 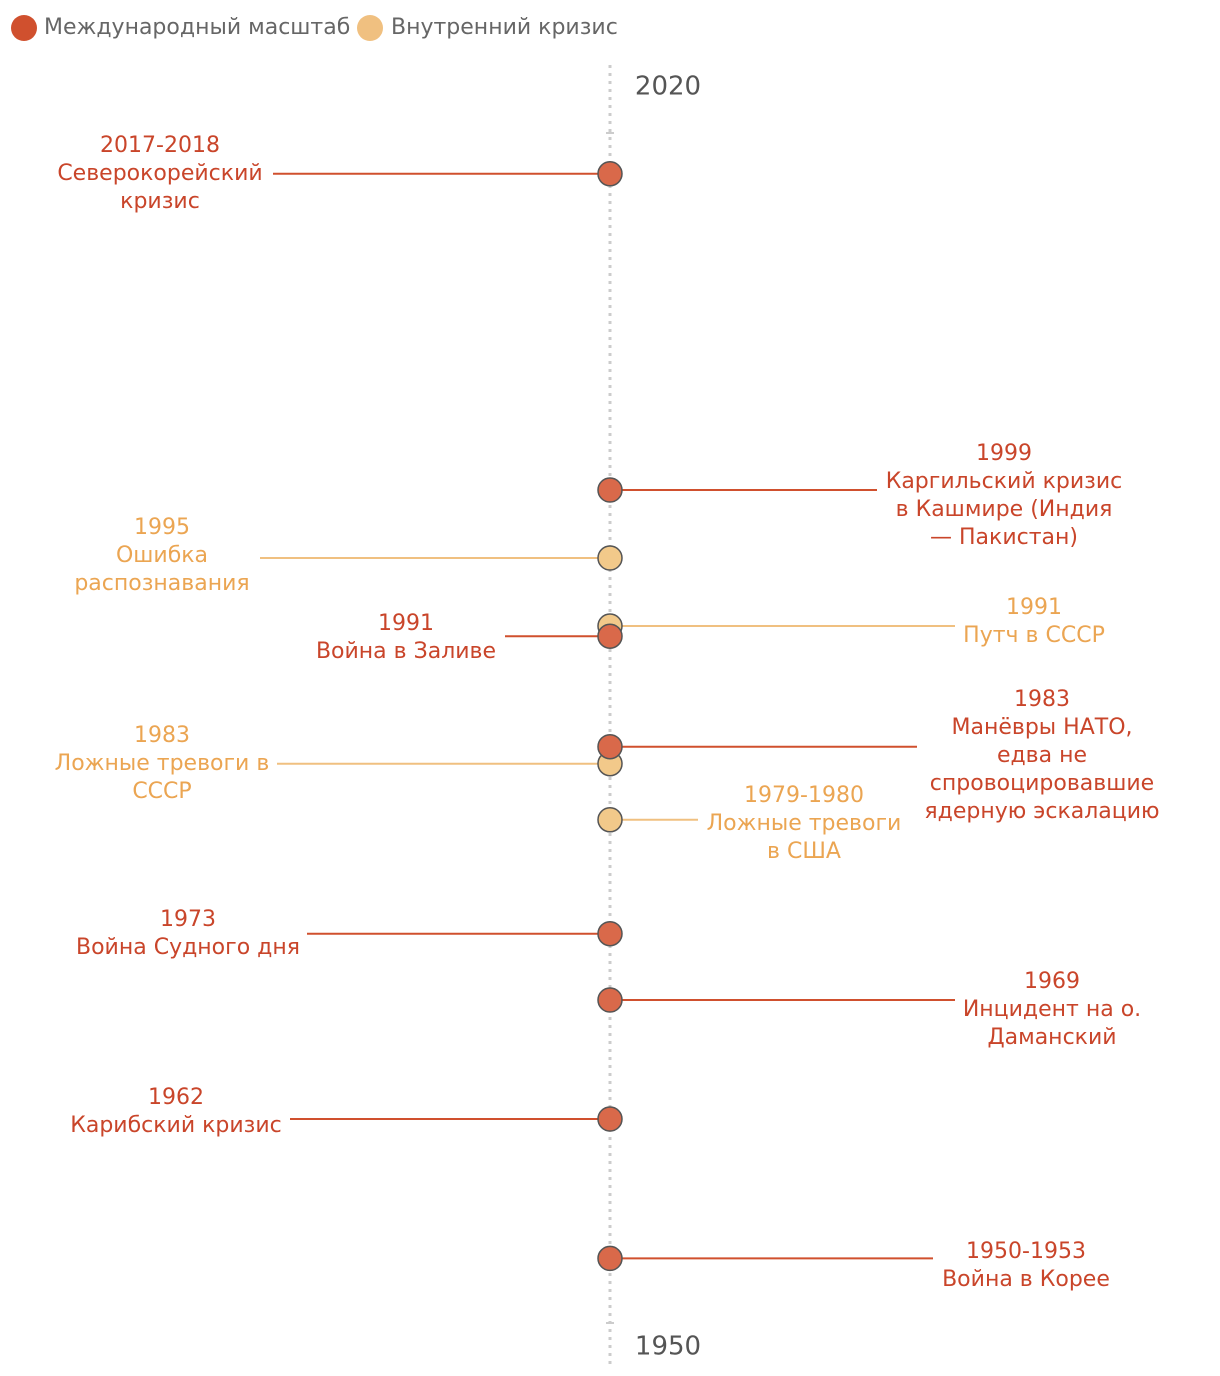 What do you see at coordinates (197, 27) in the screenshot?
I see `legend-label: Международный масштаб` at bounding box center [197, 27].